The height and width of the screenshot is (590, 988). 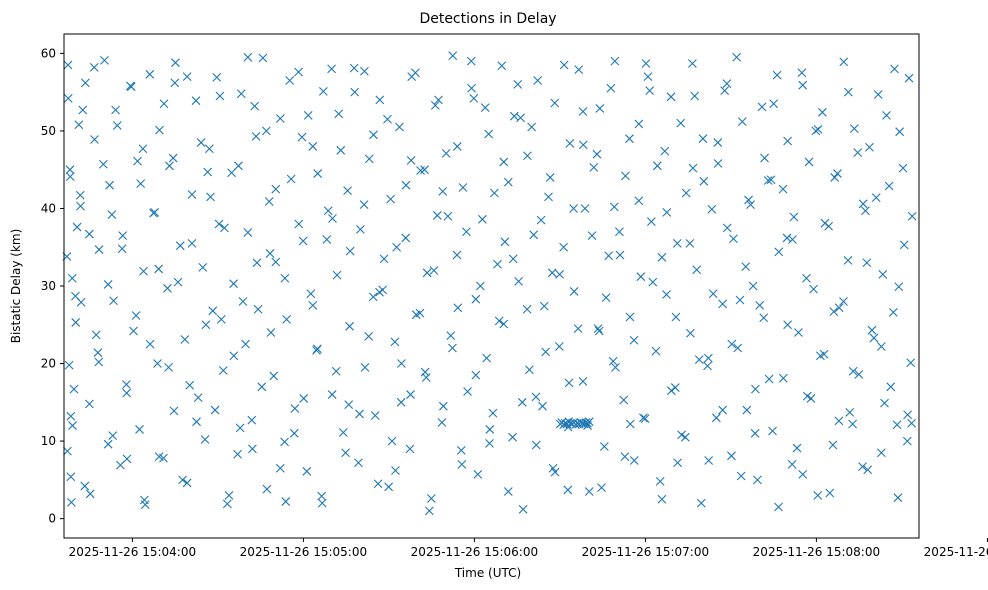 I want to click on y-tick-label: 60, so click(x=48, y=53).